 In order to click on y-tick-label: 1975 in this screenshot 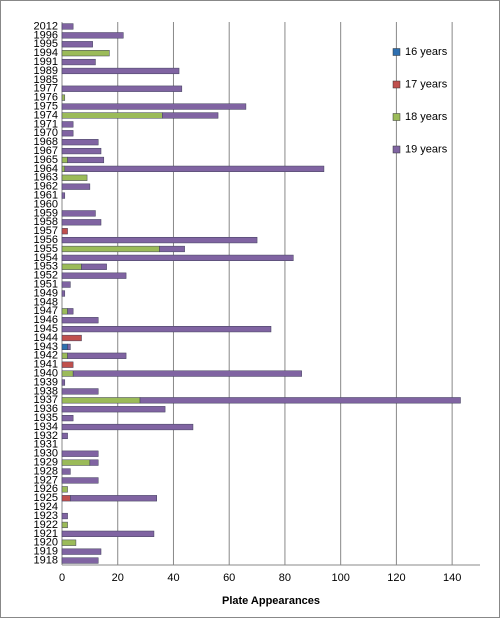, I will do `click(46, 106)`.